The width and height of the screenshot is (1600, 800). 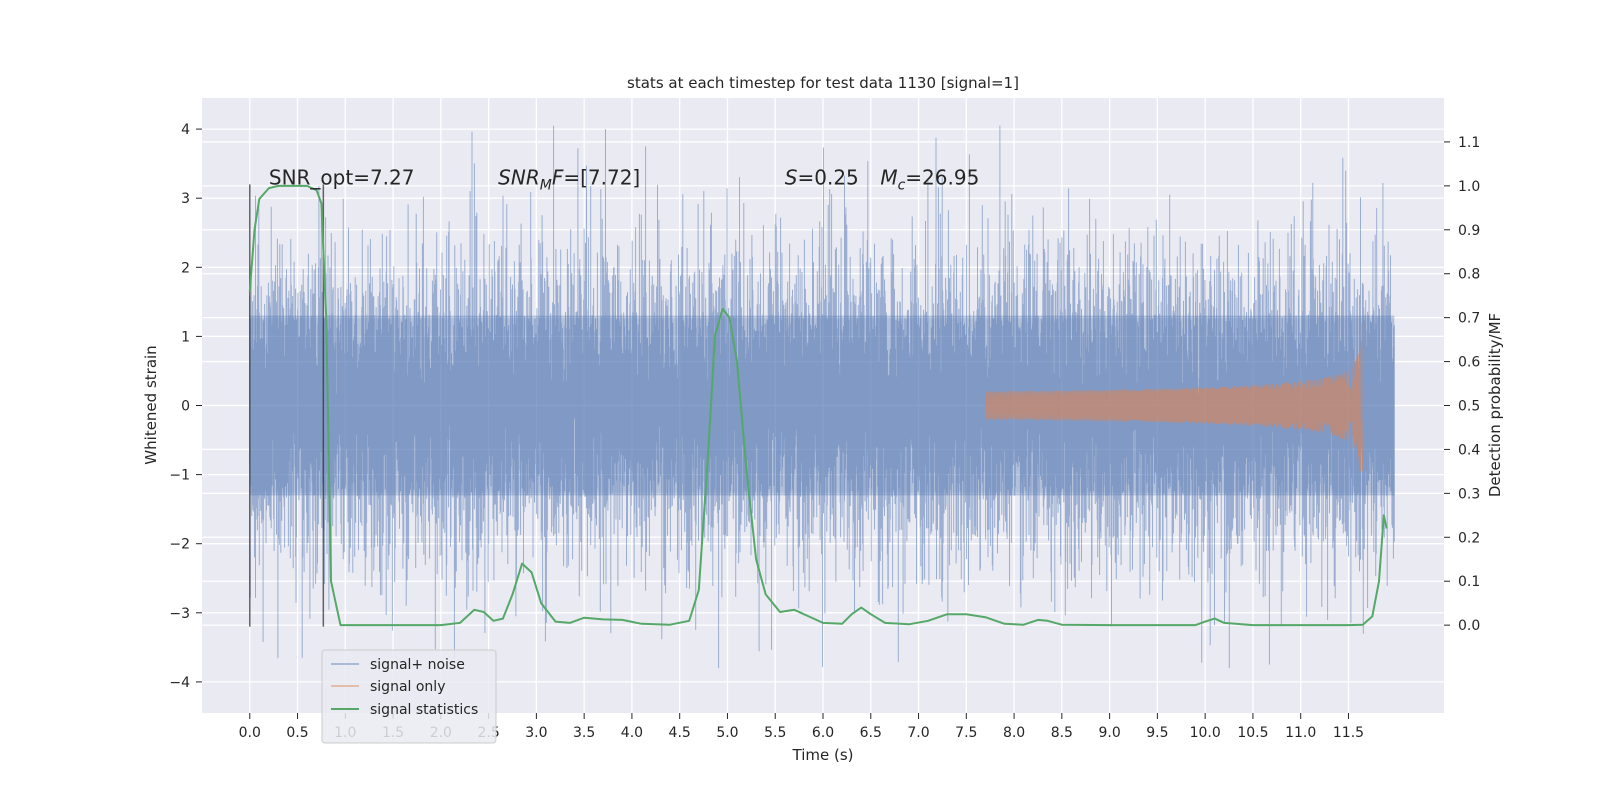 I want to click on legend-label-signal: signal only, so click(x=407, y=687).